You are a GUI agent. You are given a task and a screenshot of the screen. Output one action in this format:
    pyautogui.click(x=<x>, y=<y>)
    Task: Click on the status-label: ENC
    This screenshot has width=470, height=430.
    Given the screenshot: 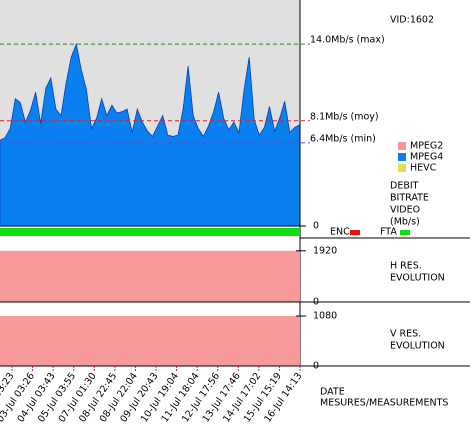 What is the action you would take?
    pyautogui.click(x=340, y=232)
    